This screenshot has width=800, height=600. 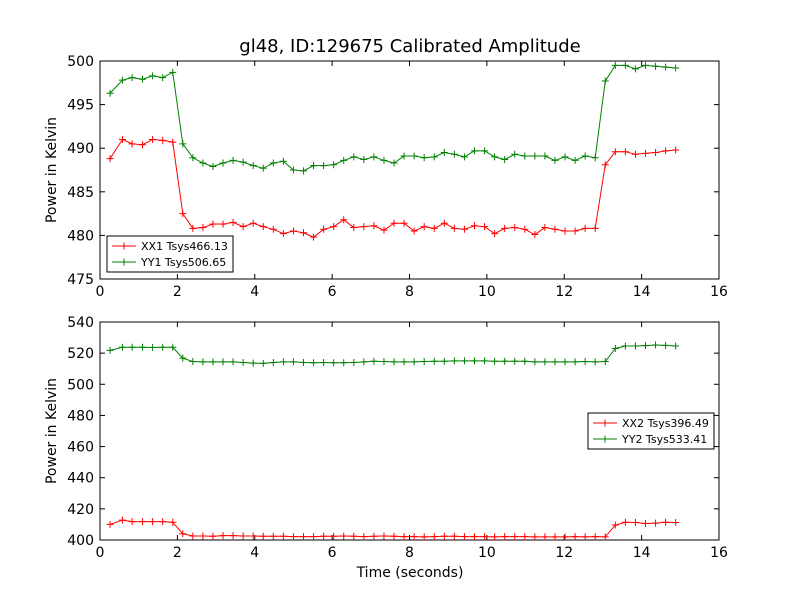 What do you see at coordinates (564, 292) in the screenshot?
I see `top-chart-x-tick-label: 12` at bounding box center [564, 292].